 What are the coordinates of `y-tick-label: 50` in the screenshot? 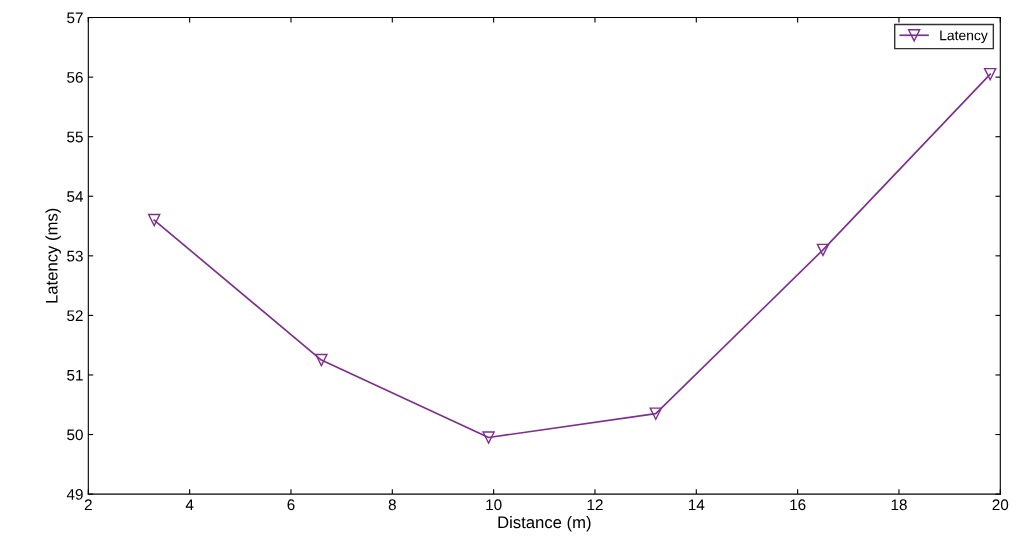 It's located at (75, 435).